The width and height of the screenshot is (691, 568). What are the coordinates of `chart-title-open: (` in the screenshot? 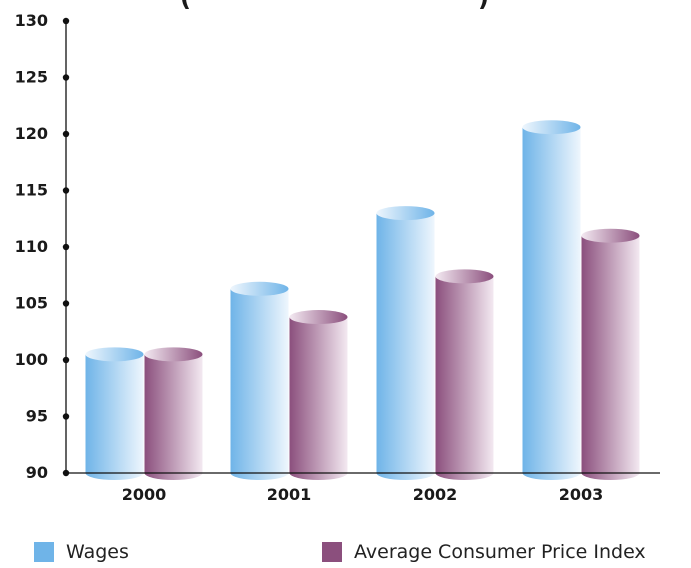 It's located at (185, 6).